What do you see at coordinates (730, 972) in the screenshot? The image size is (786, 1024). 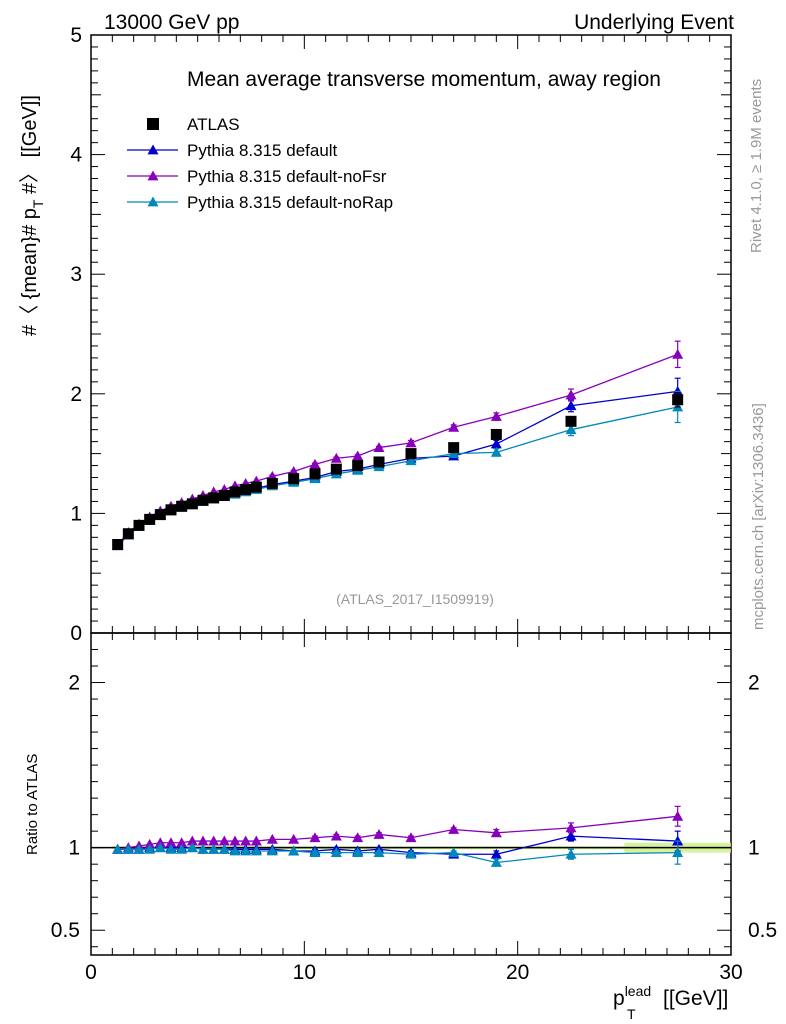 I see `x-tick-label: 30` at bounding box center [730, 972].